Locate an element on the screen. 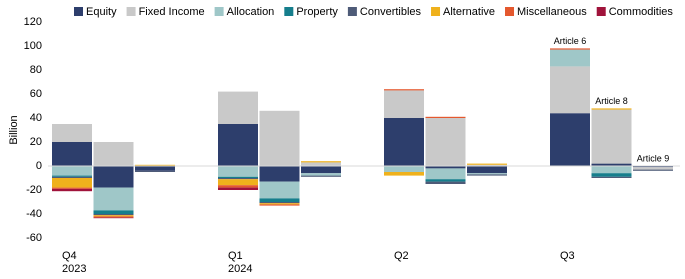 The height and width of the screenshot is (279, 685). legend-label: Commodities is located at coordinates (641, 12).